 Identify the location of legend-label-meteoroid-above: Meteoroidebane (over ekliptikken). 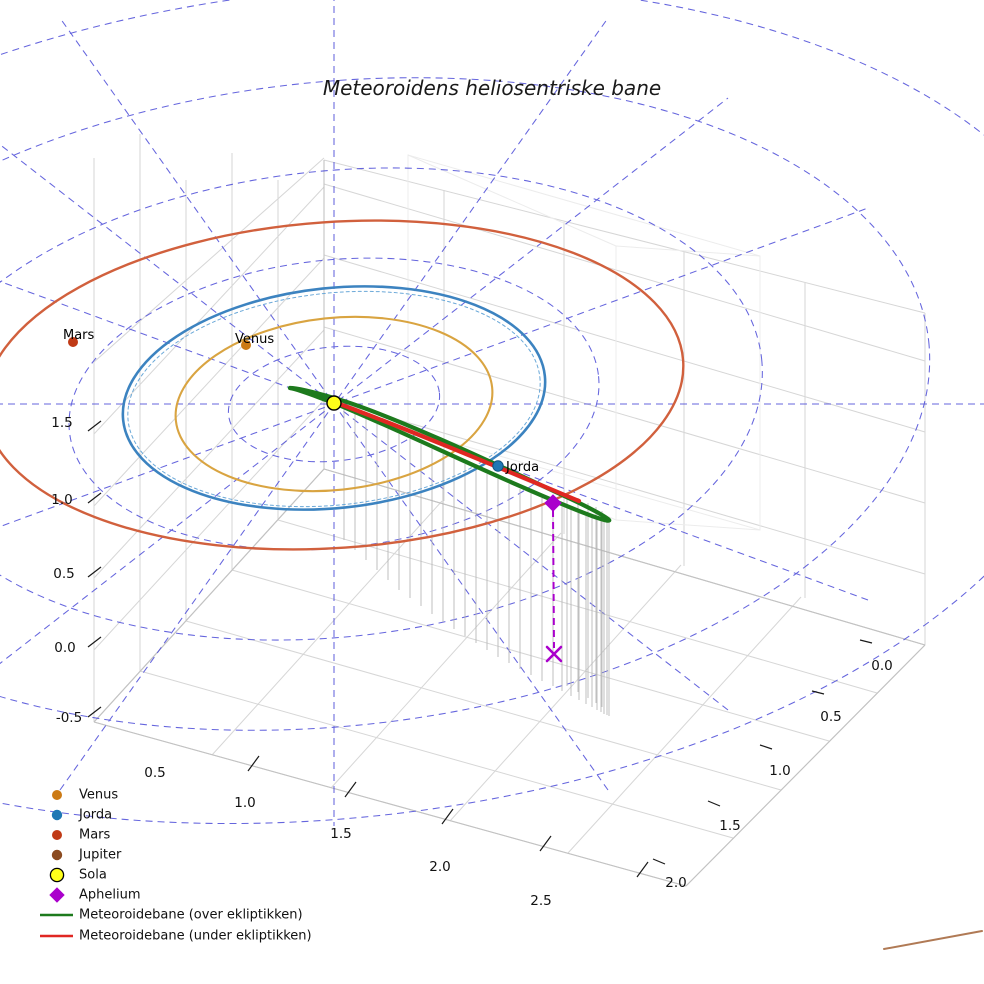
(191, 915).